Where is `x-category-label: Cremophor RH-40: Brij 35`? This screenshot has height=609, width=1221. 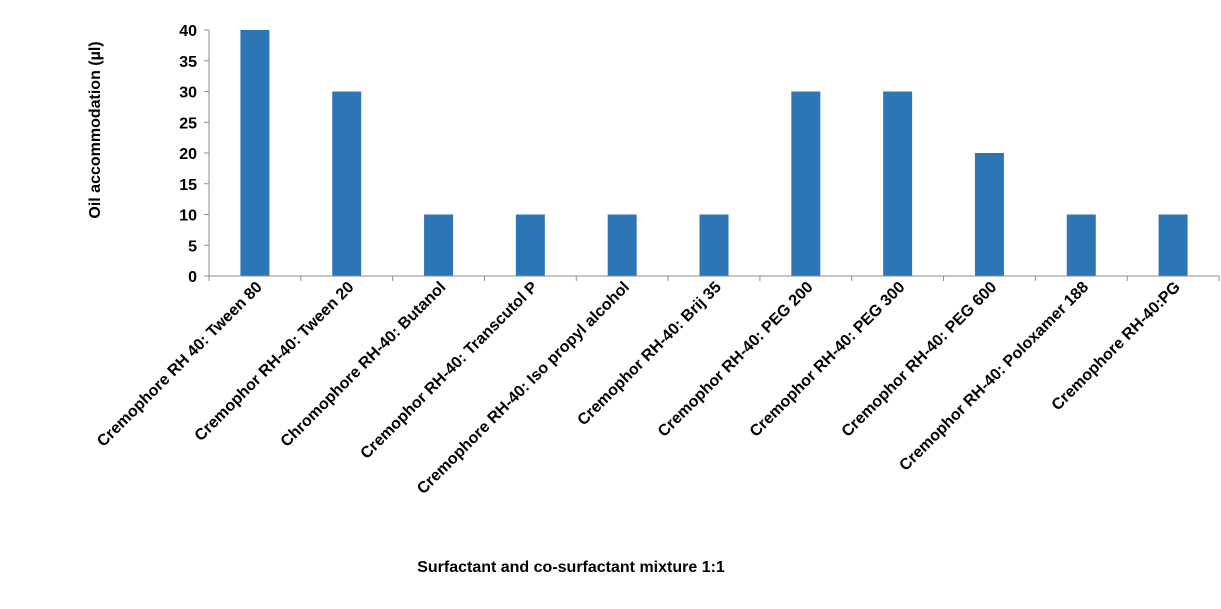 x-category-label: Cremophor RH-40: Brij 35 is located at coordinates (650, 354).